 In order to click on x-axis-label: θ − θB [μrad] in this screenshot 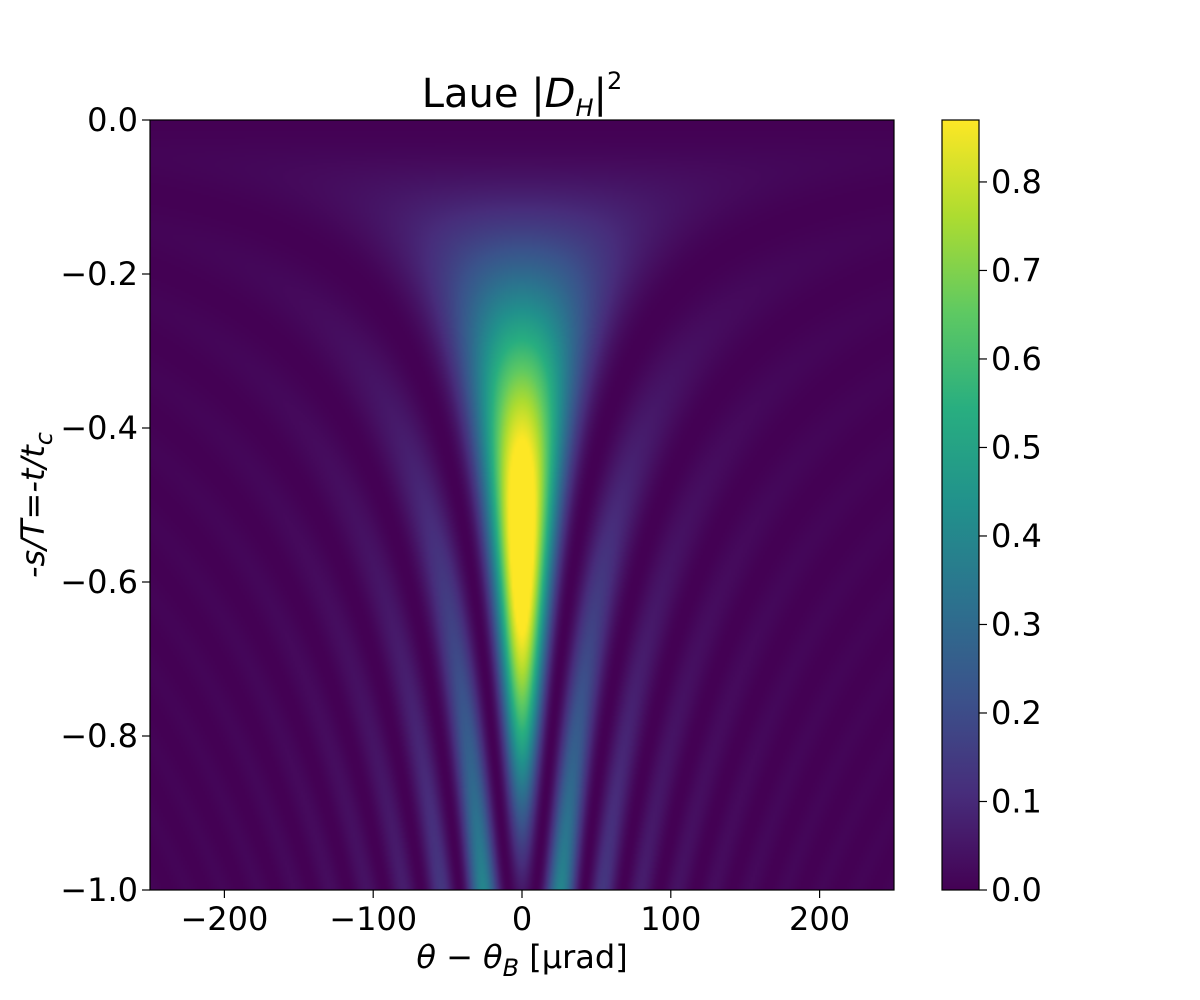, I will do `click(521, 960)`.